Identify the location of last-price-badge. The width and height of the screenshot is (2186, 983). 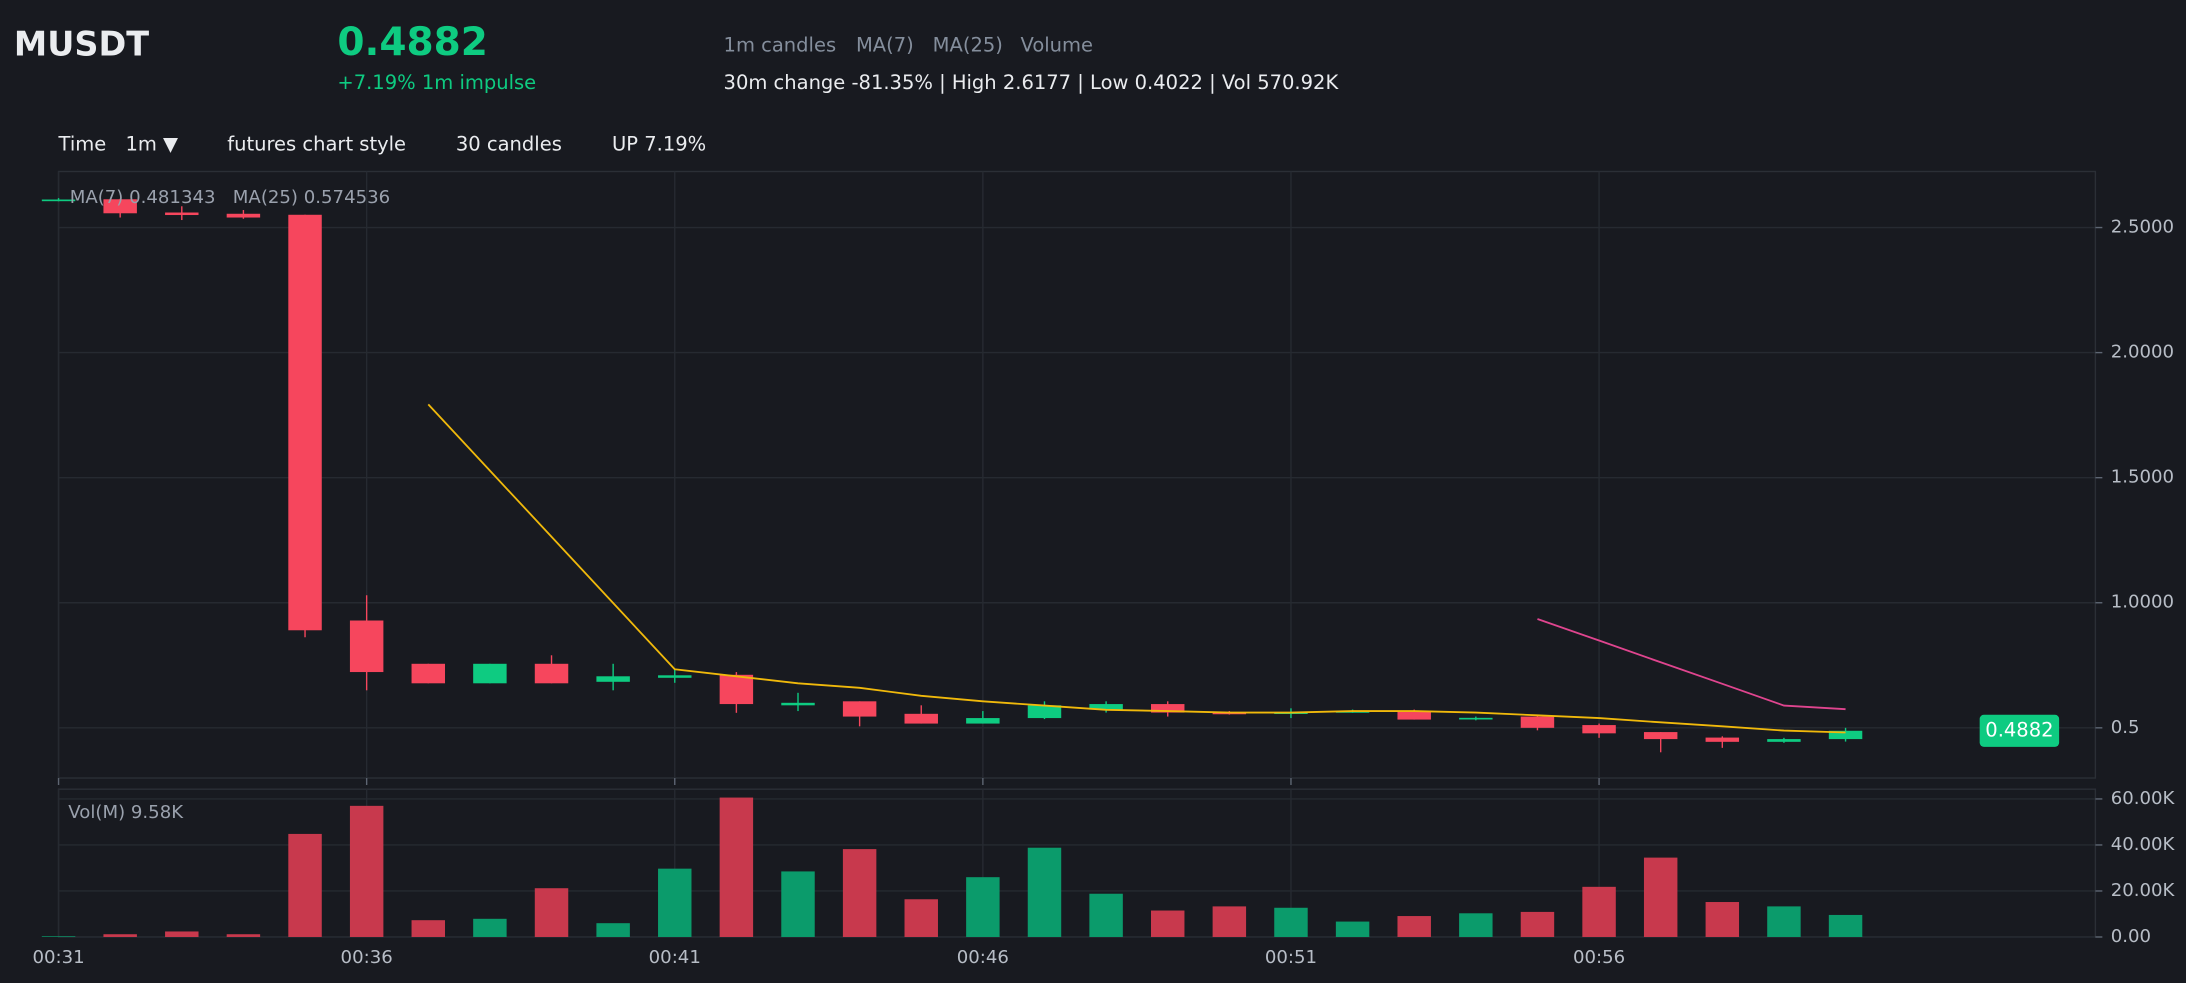
(2019, 730).